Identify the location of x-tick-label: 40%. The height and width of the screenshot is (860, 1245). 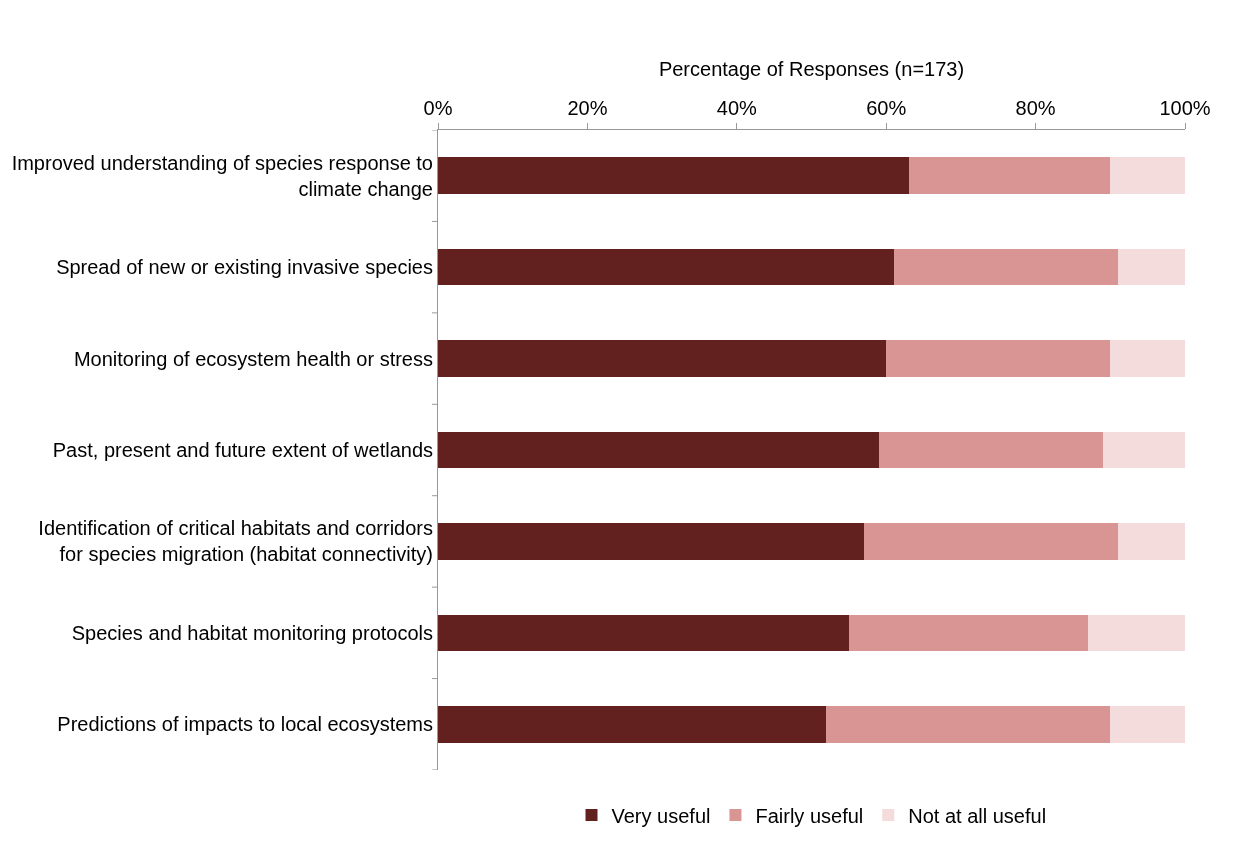
(737, 108).